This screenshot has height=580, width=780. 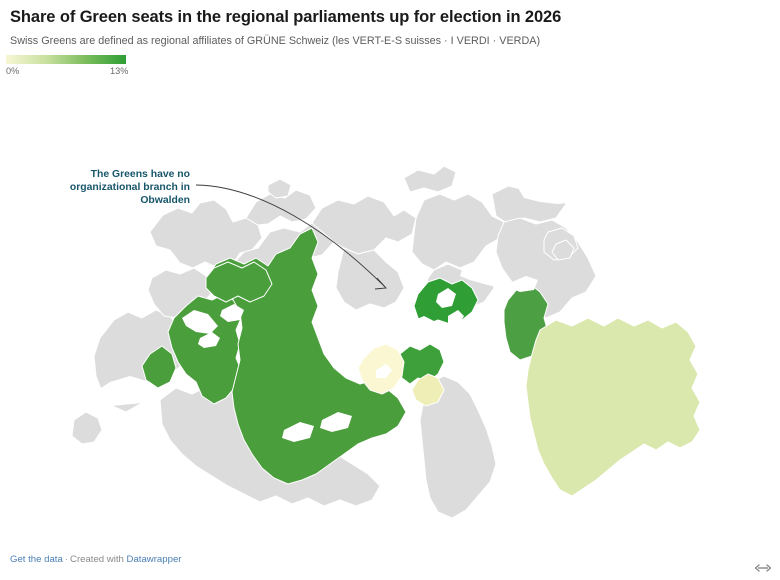 I want to click on lake-sarnen, so click(x=384, y=371).